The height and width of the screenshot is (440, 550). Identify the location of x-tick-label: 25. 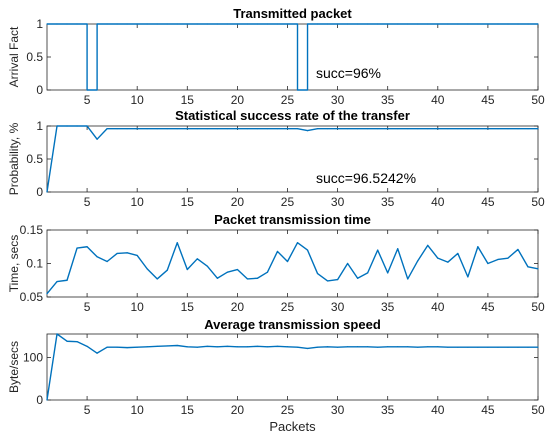
(288, 410).